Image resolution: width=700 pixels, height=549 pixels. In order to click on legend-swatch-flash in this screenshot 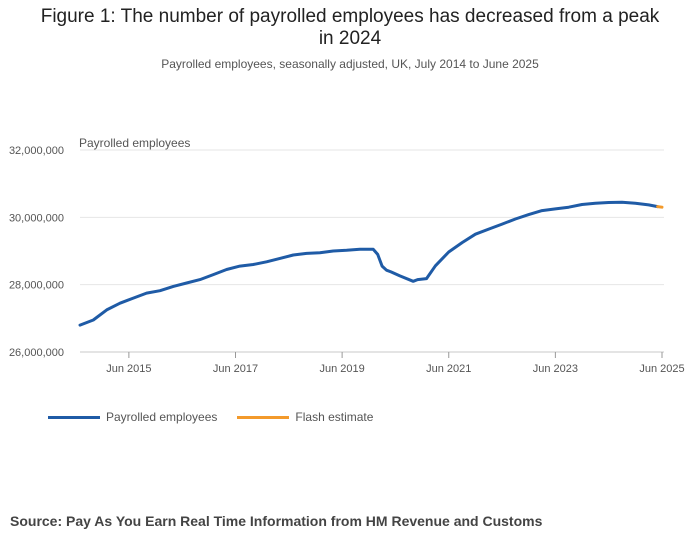, I will do `click(263, 417)`.